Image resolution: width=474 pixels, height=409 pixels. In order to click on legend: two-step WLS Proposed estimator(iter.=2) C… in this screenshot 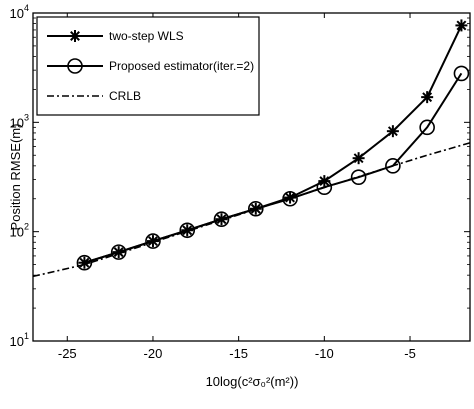, I will do `click(148, 66)`.